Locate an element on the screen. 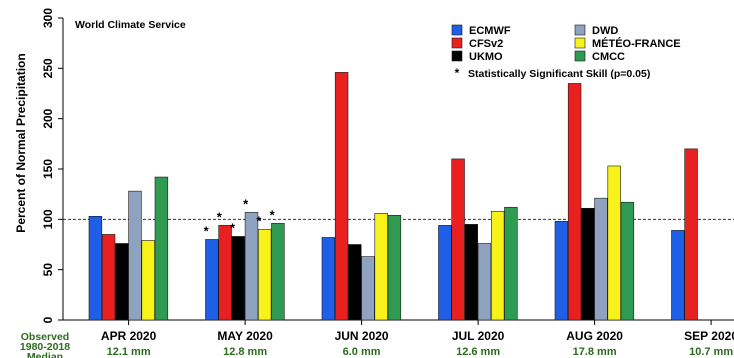 The width and height of the screenshot is (734, 358). bar-ecmwf-aug-2020 is located at coordinates (561, 271).